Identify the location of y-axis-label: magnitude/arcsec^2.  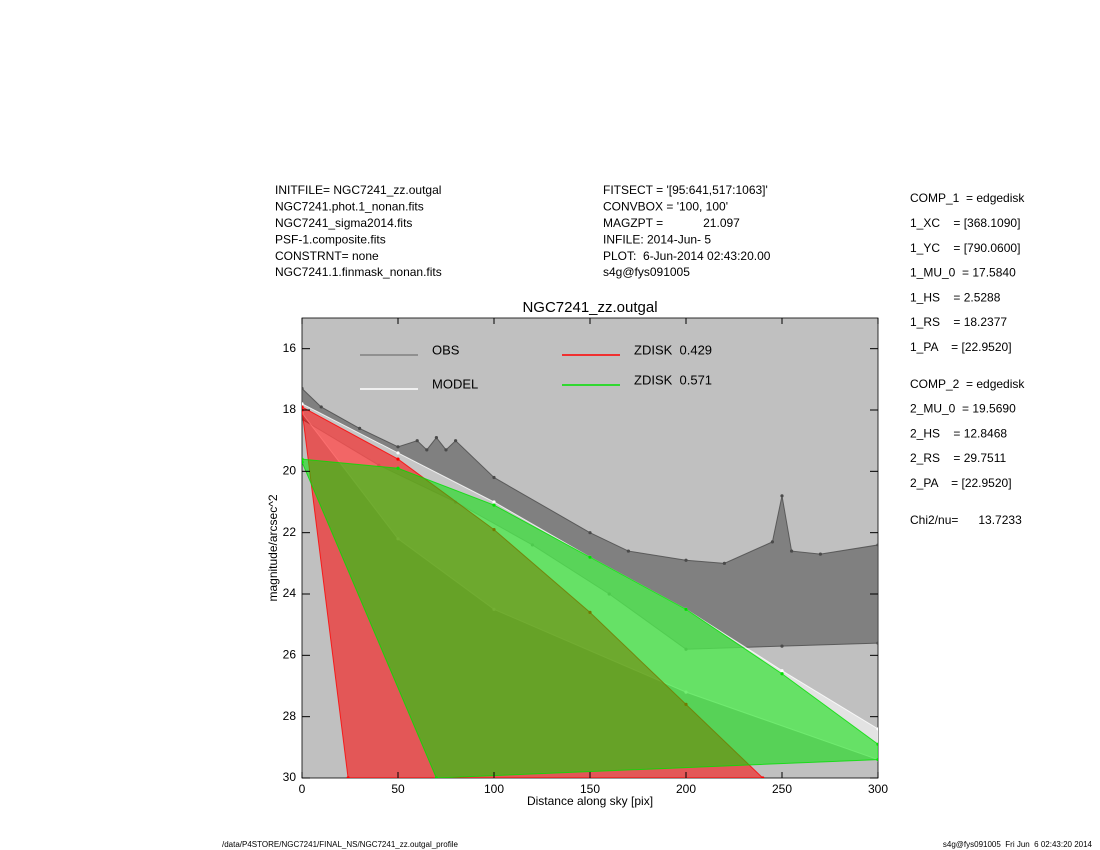
(273, 547).